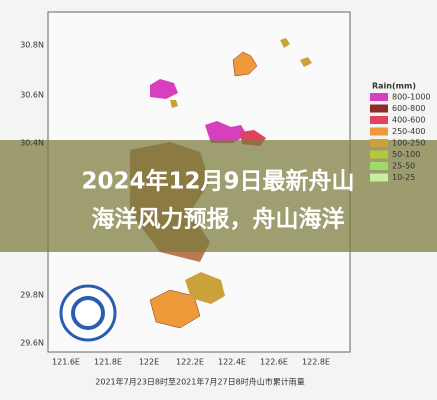  Describe the element at coordinates (408, 120) in the screenshot. I see `legend-label: 400-600` at that location.